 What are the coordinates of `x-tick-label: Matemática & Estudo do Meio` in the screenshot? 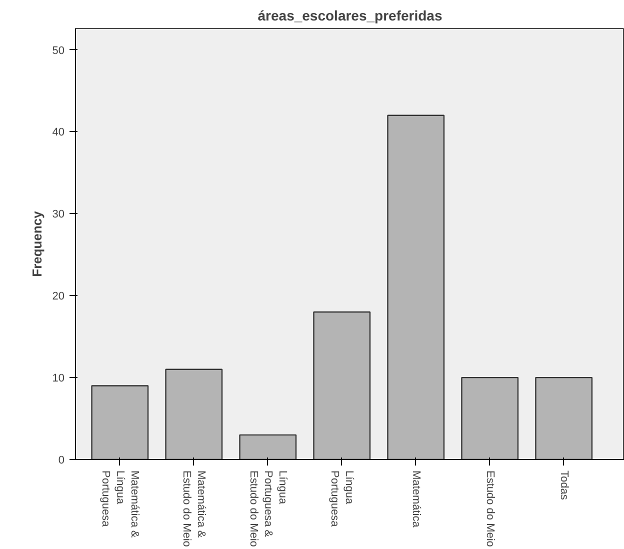 It's located at (194, 508).